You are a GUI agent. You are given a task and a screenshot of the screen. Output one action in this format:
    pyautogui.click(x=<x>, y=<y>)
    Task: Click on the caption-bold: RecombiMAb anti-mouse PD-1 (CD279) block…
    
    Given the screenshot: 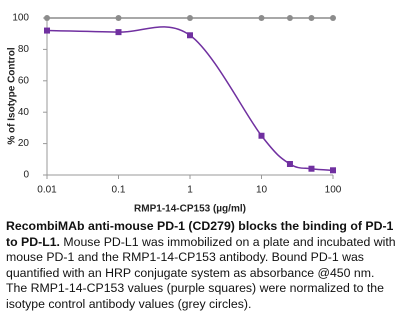 What is the action you would take?
    pyautogui.click(x=200, y=234)
    